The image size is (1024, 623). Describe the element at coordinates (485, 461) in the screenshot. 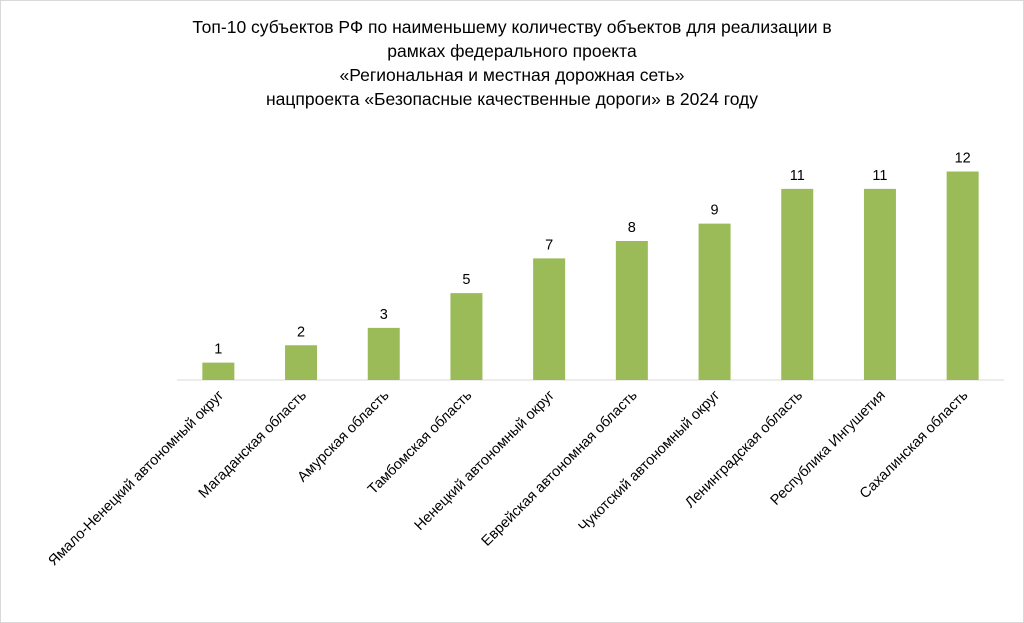

I see `category-tick-label: Ненецкий автономный округ` at that location.